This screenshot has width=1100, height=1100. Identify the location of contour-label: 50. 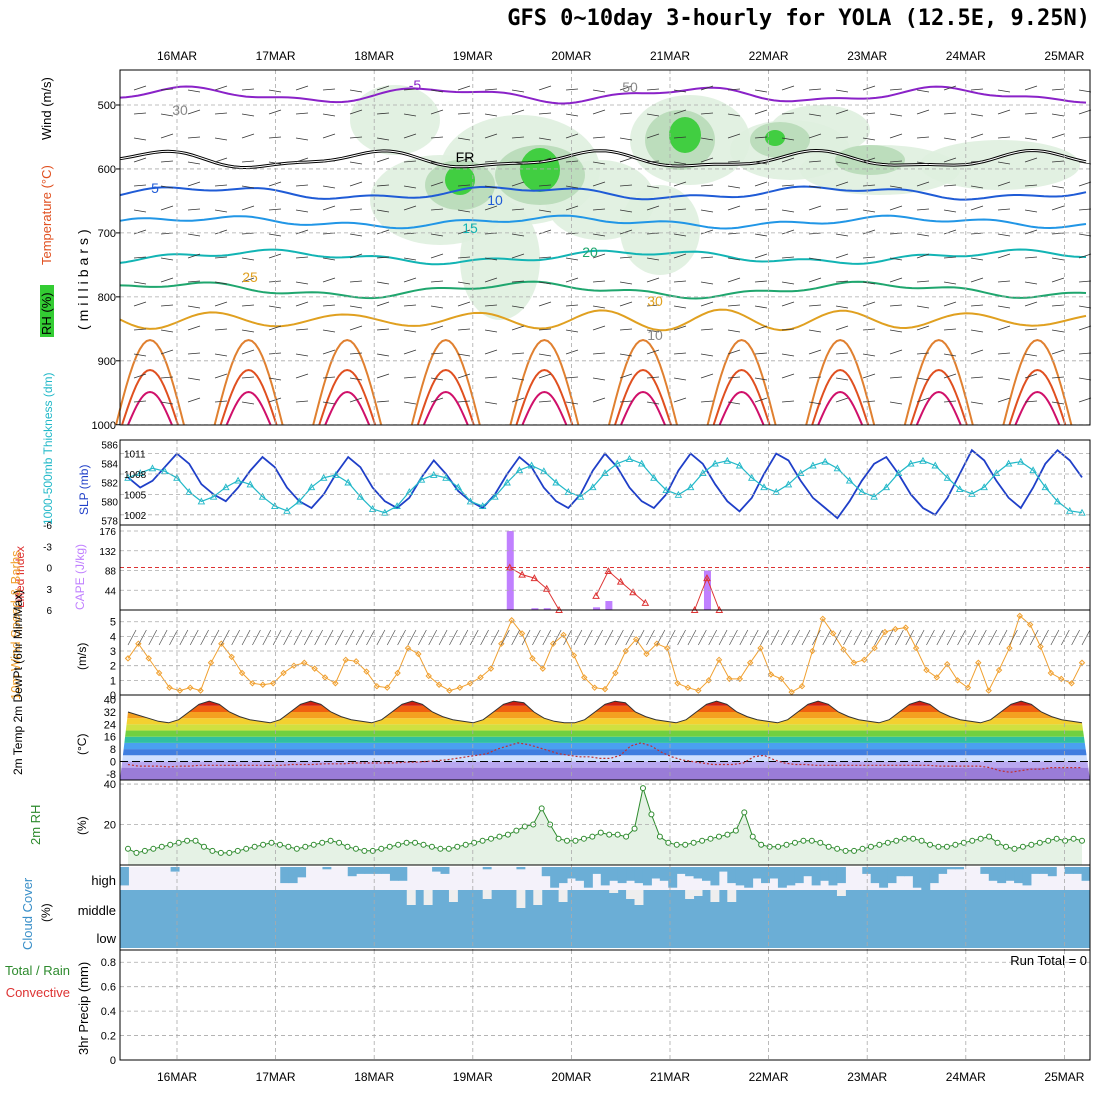
(630, 87).